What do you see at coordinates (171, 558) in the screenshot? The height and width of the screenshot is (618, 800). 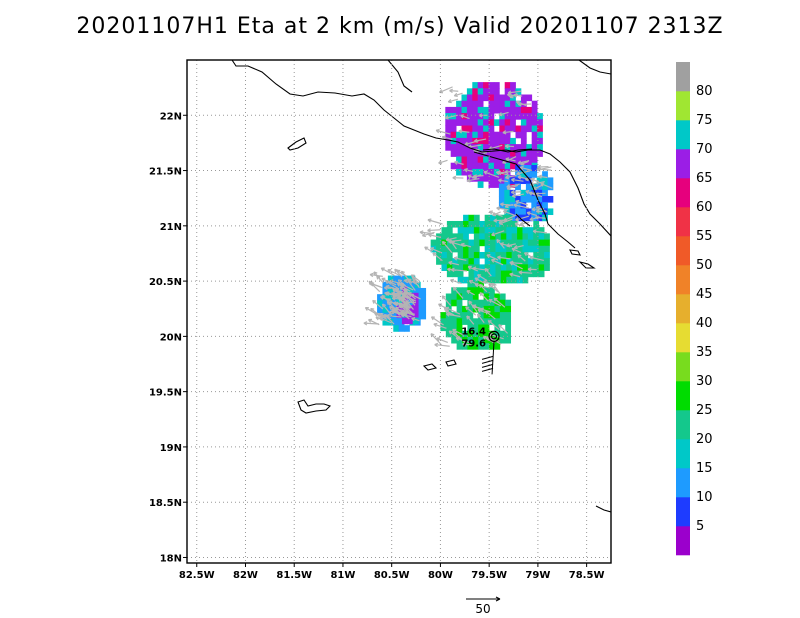 I see `y-tick-label: 18N` at bounding box center [171, 558].